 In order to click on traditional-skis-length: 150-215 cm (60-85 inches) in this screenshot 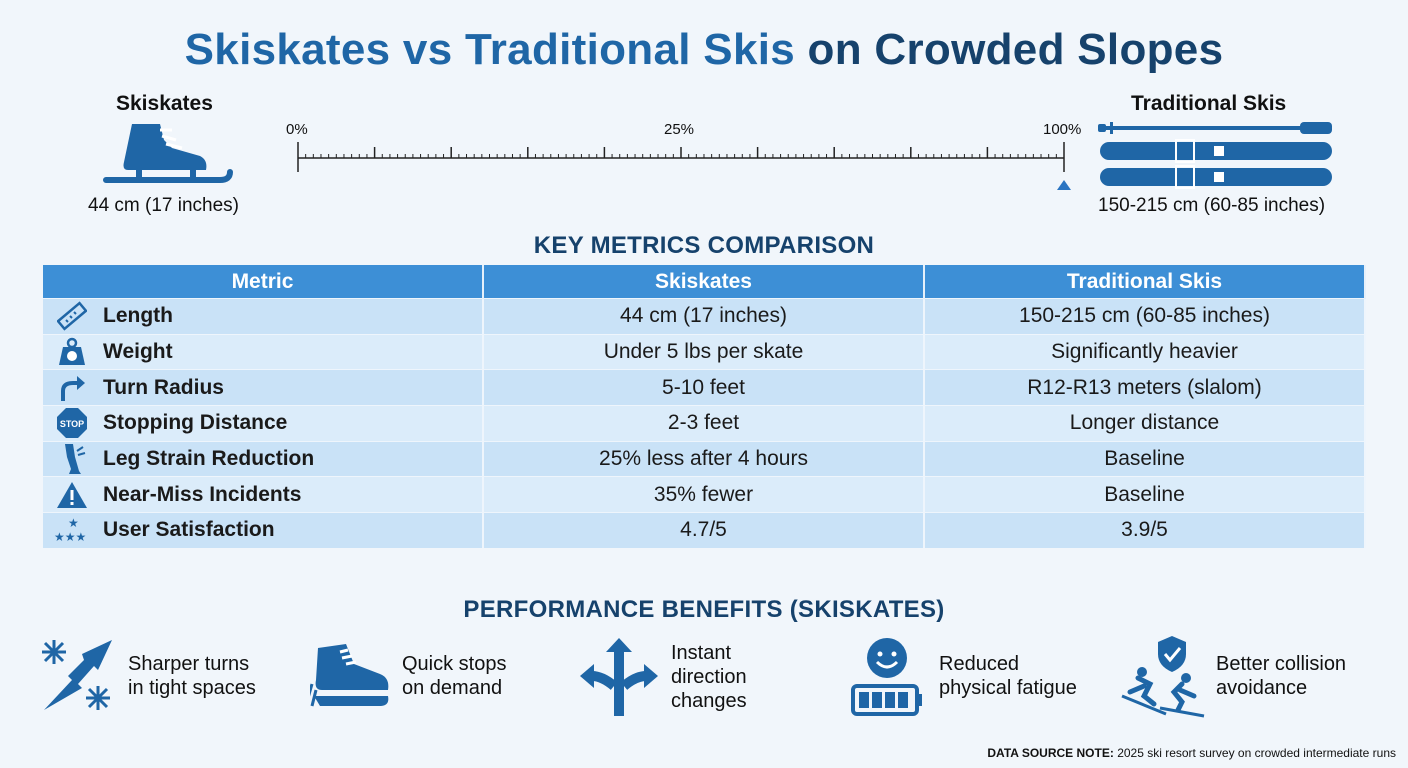, I will do `click(1212, 205)`.